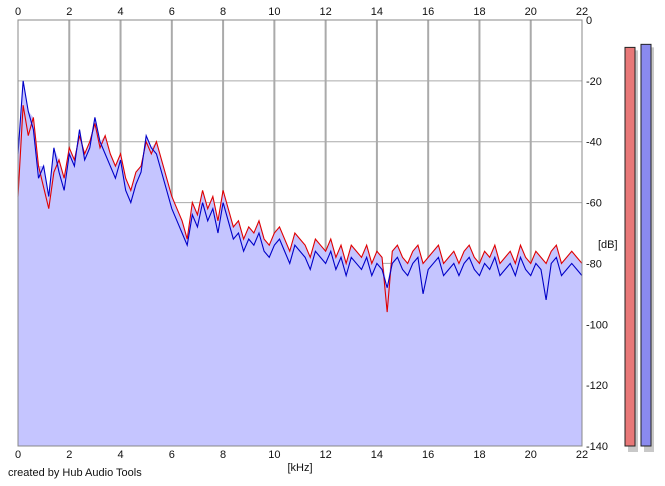 This screenshot has width=665, height=486. I want to click on x-tick-label-bottom: 12, so click(326, 455).